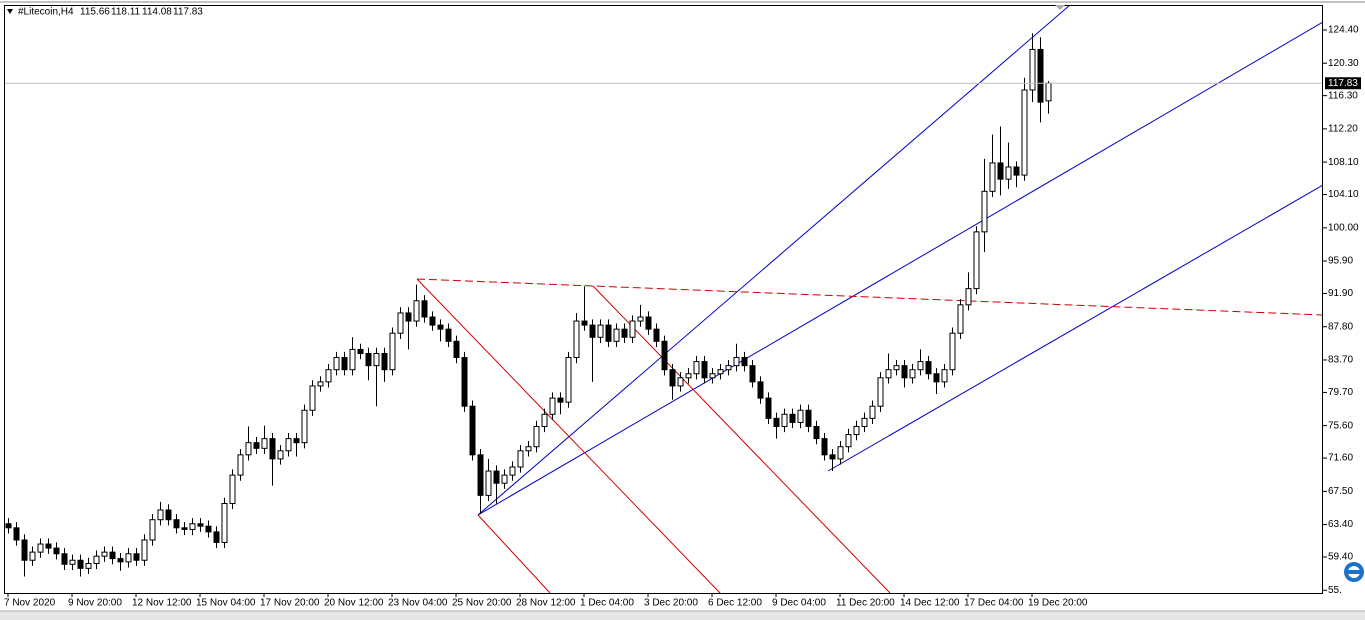  What do you see at coordinates (1058, 603) in the screenshot?
I see `x-tick-label: 19 Dec 20:00` at bounding box center [1058, 603].